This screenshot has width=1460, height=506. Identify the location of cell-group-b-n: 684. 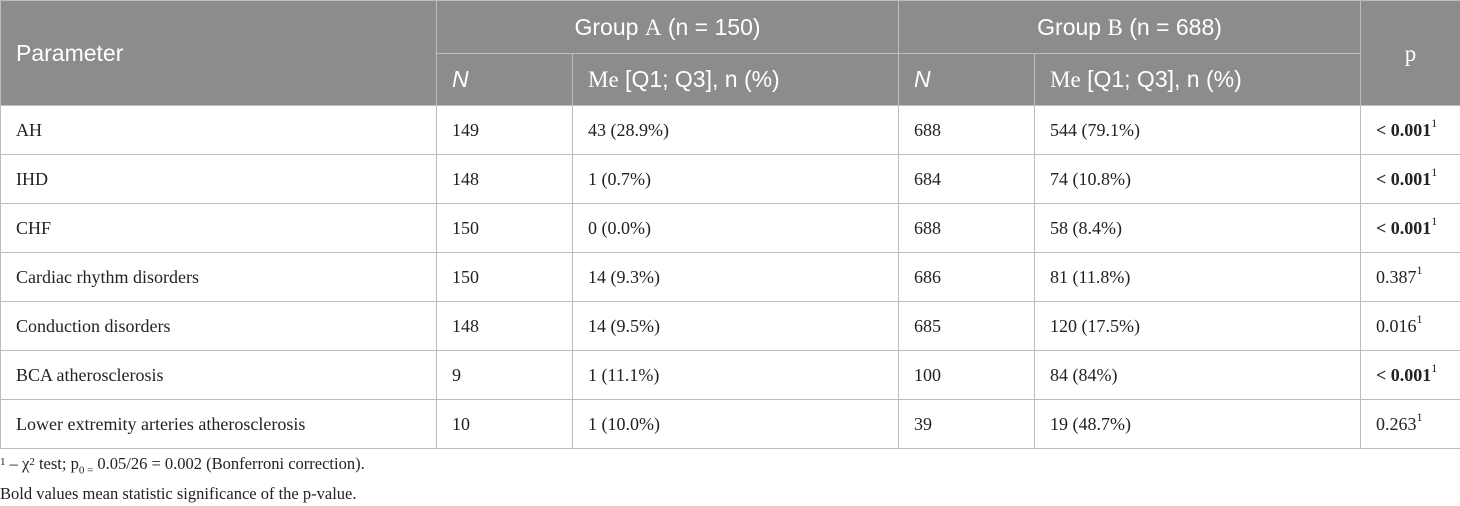
(967, 179).